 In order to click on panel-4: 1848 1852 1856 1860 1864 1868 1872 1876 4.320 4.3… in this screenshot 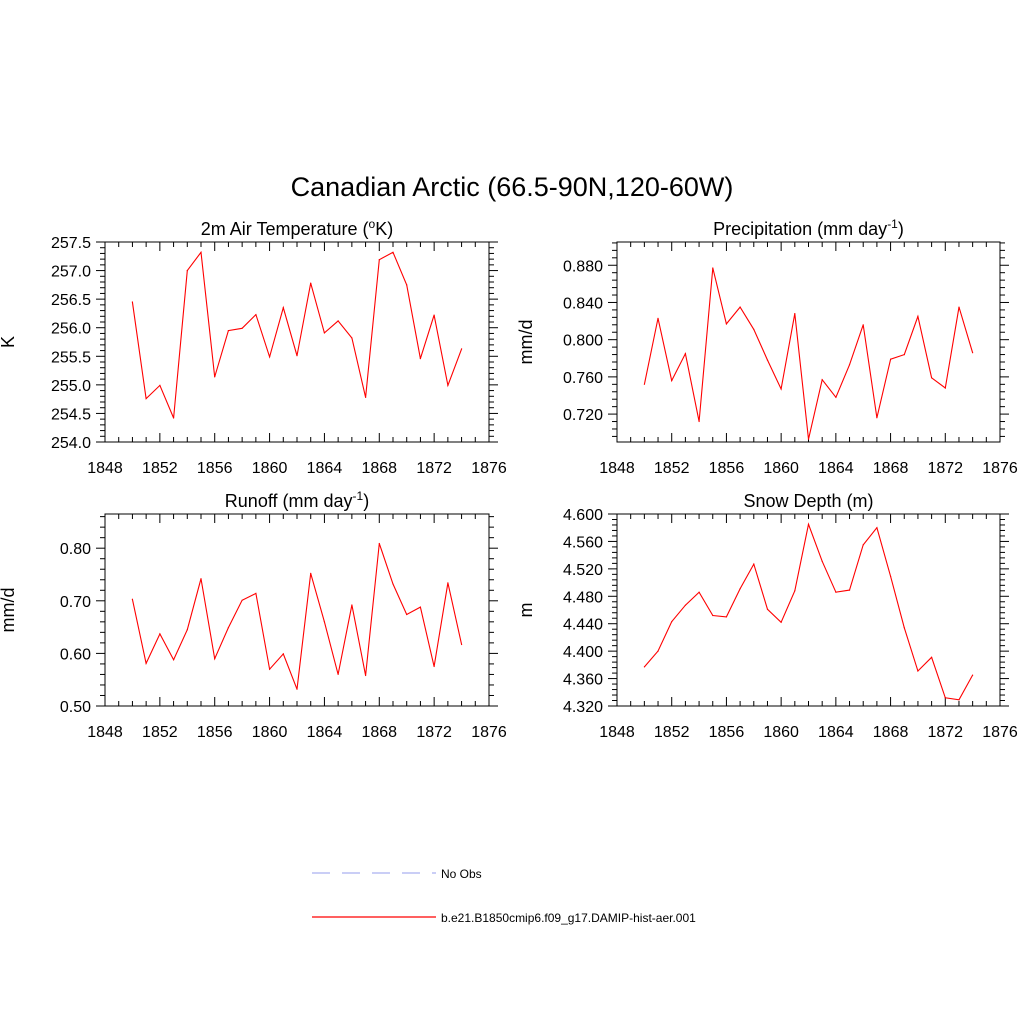, I will do `click(767, 616)`.